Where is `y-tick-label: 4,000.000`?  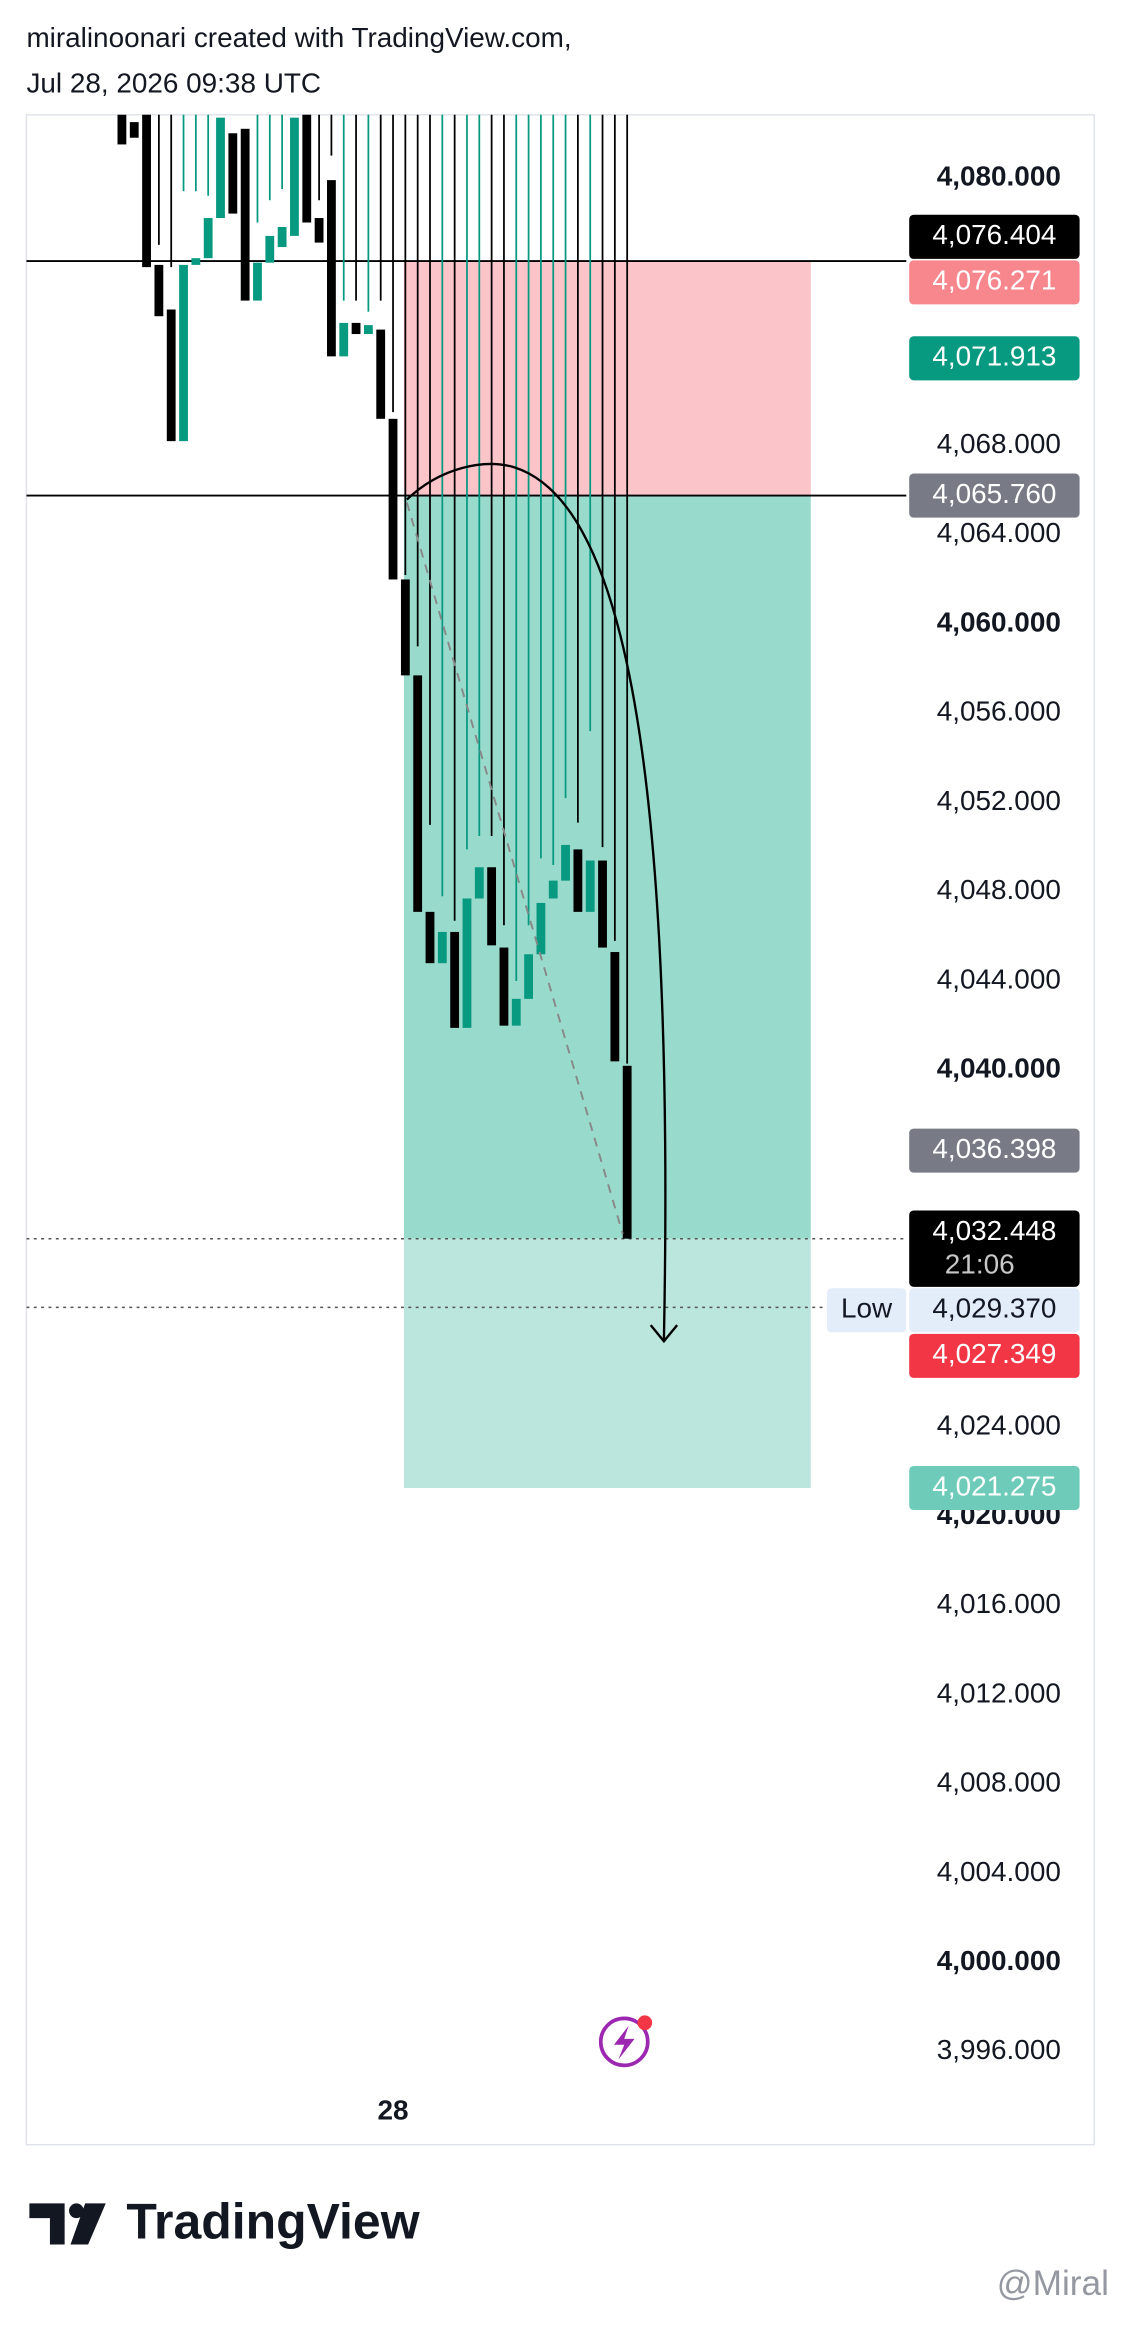 y-tick-label: 4,000.000 is located at coordinates (999, 1960).